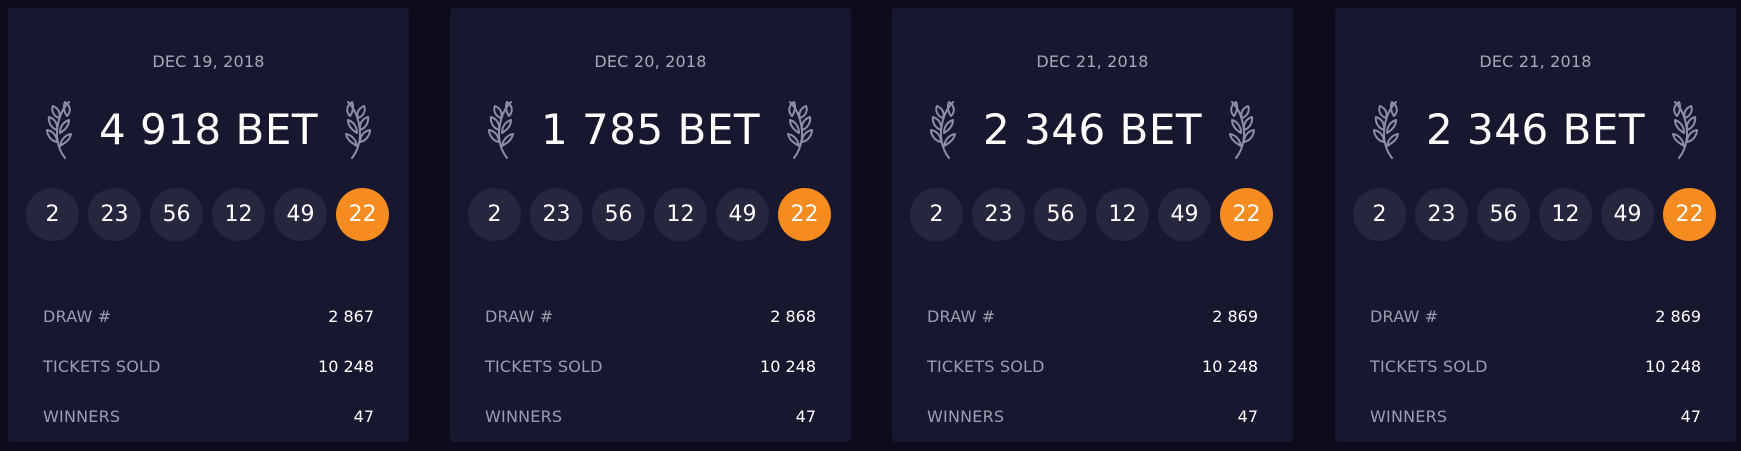 This screenshot has height=451, width=1741. Describe the element at coordinates (650, 61) in the screenshot. I see `draw-date: DEC 20, 2018` at that location.